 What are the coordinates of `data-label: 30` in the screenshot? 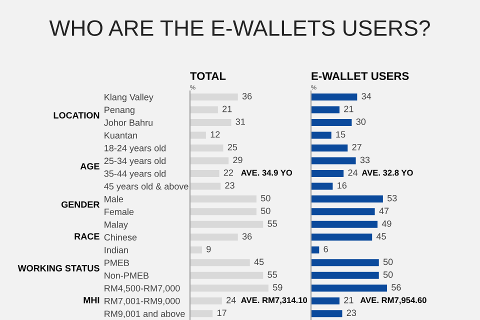 It's located at (361, 121).